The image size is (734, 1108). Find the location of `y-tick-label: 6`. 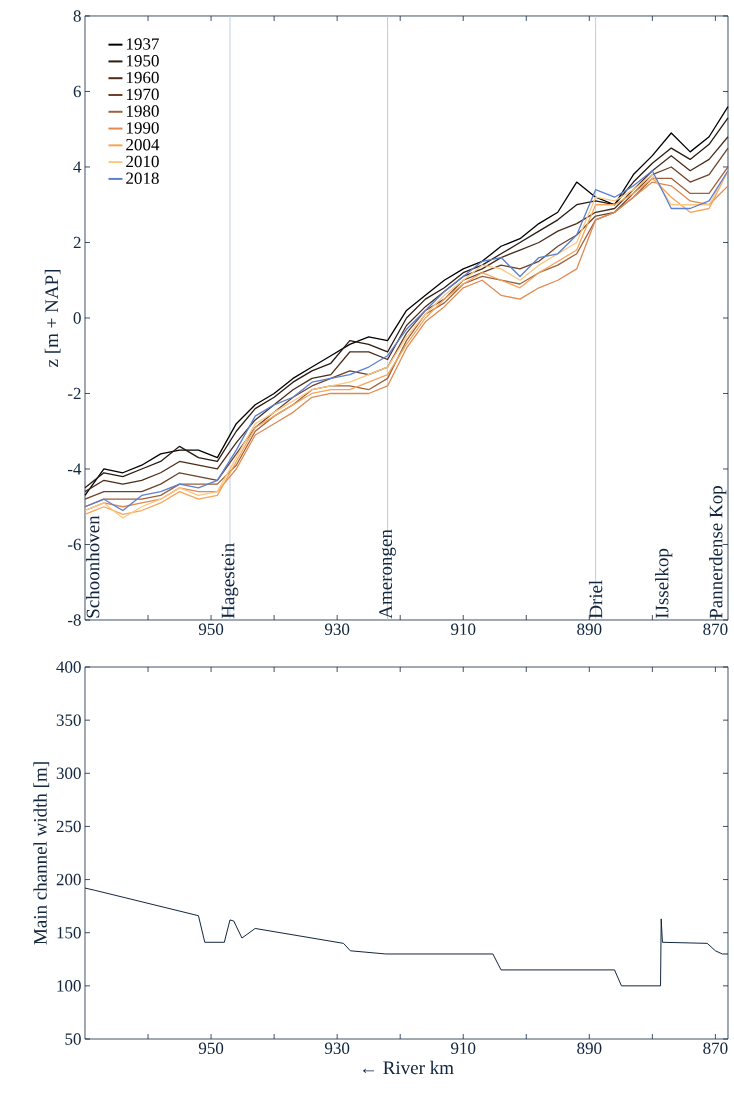

y-tick-label: 6 is located at coordinates (77, 91).